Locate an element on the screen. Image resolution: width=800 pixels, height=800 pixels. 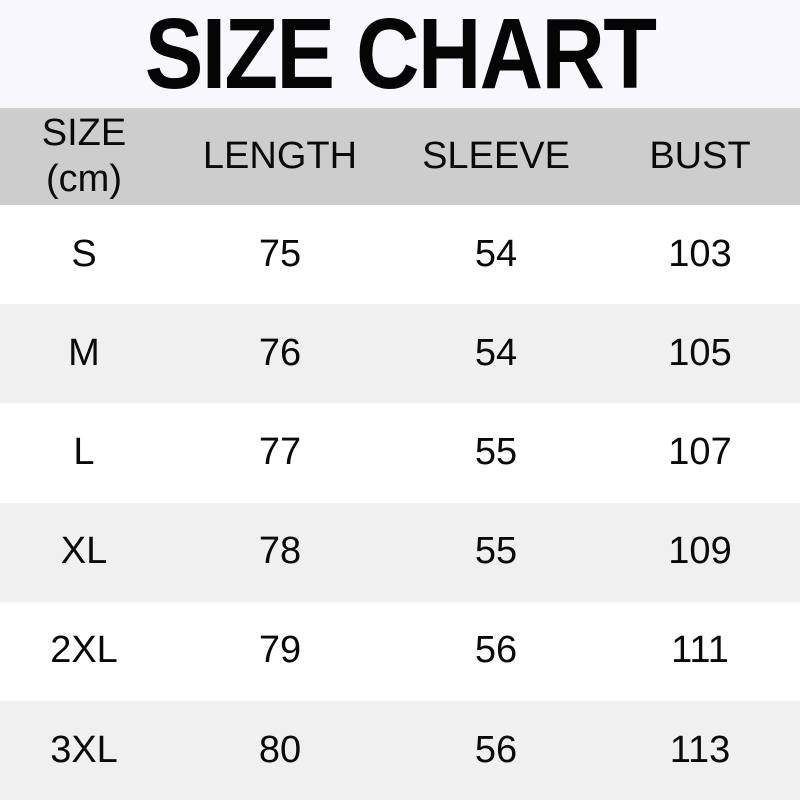
cell-length: 75 is located at coordinates (280, 253).